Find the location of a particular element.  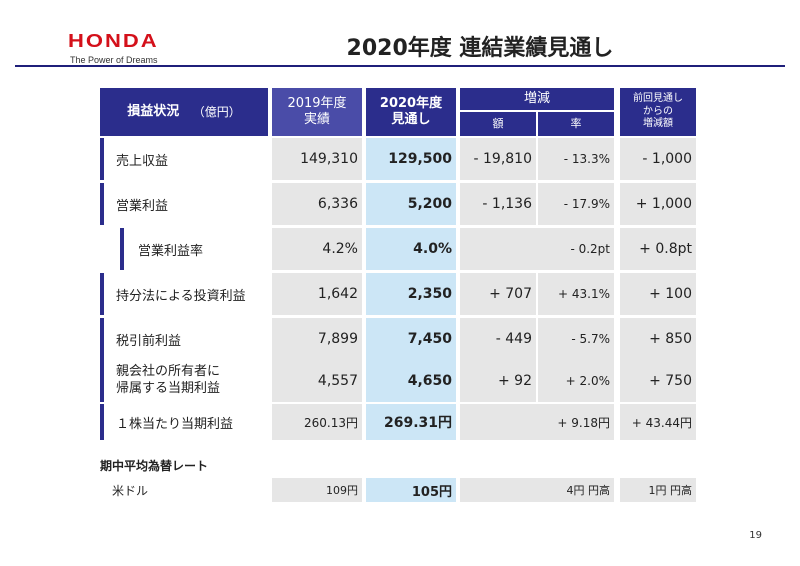

cell-prev: + 750 is located at coordinates (658, 381).